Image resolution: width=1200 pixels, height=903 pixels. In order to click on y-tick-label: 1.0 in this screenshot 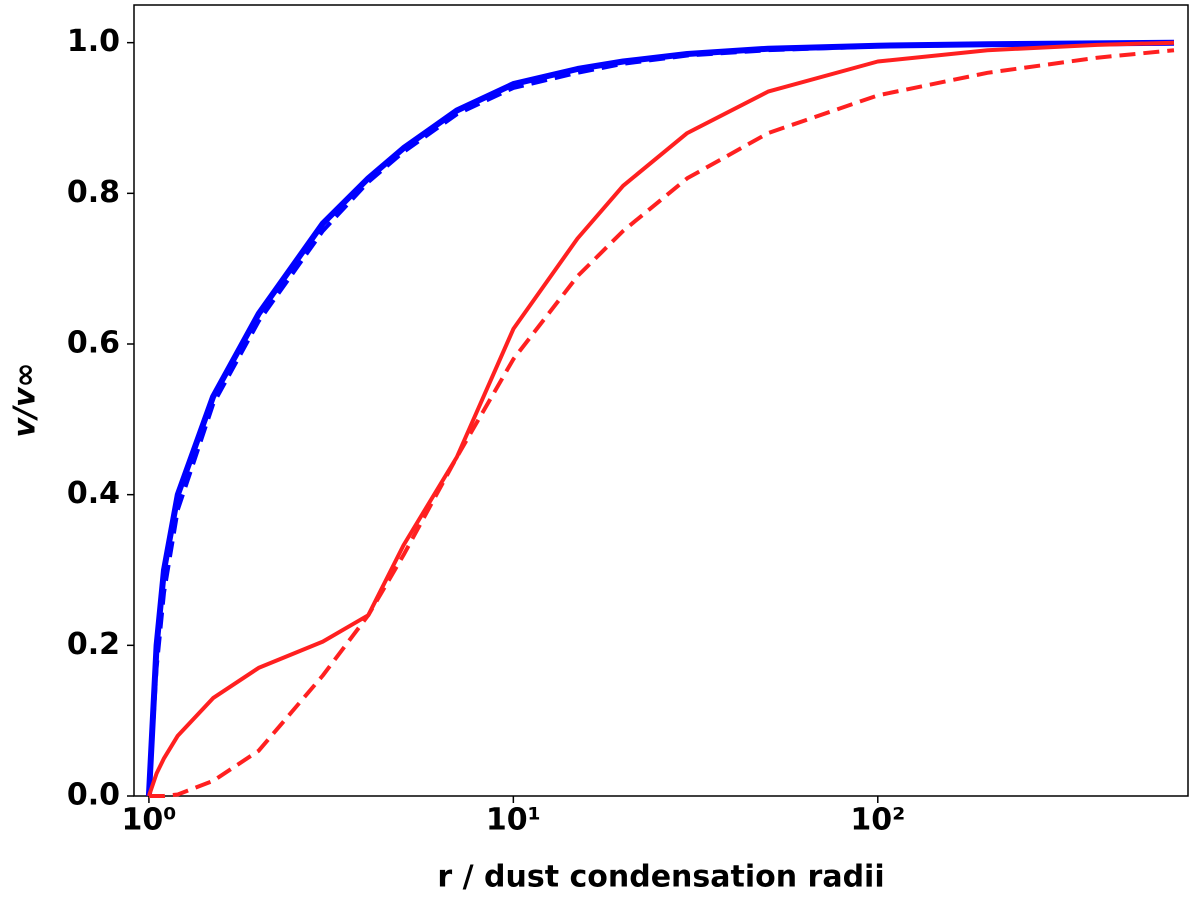, I will do `click(93, 41)`.